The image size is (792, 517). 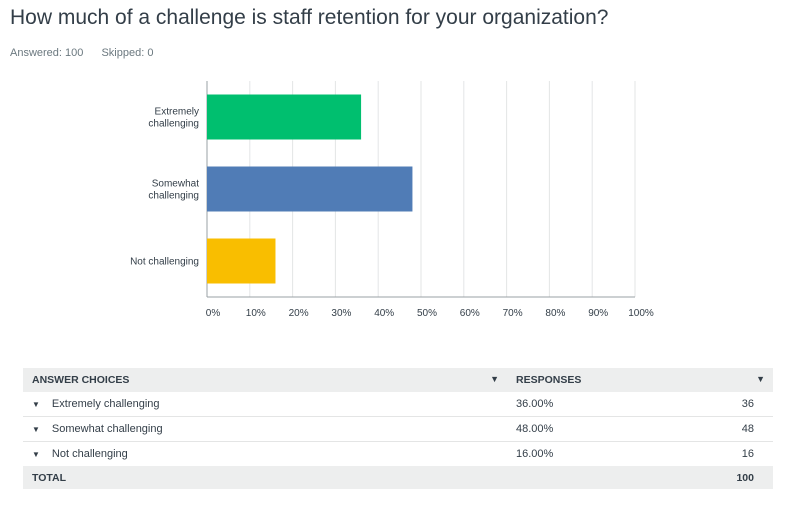 What do you see at coordinates (265, 380) in the screenshot?
I see `header-answer-choices: ANSWER CHOICES ▼` at bounding box center [265, 380].